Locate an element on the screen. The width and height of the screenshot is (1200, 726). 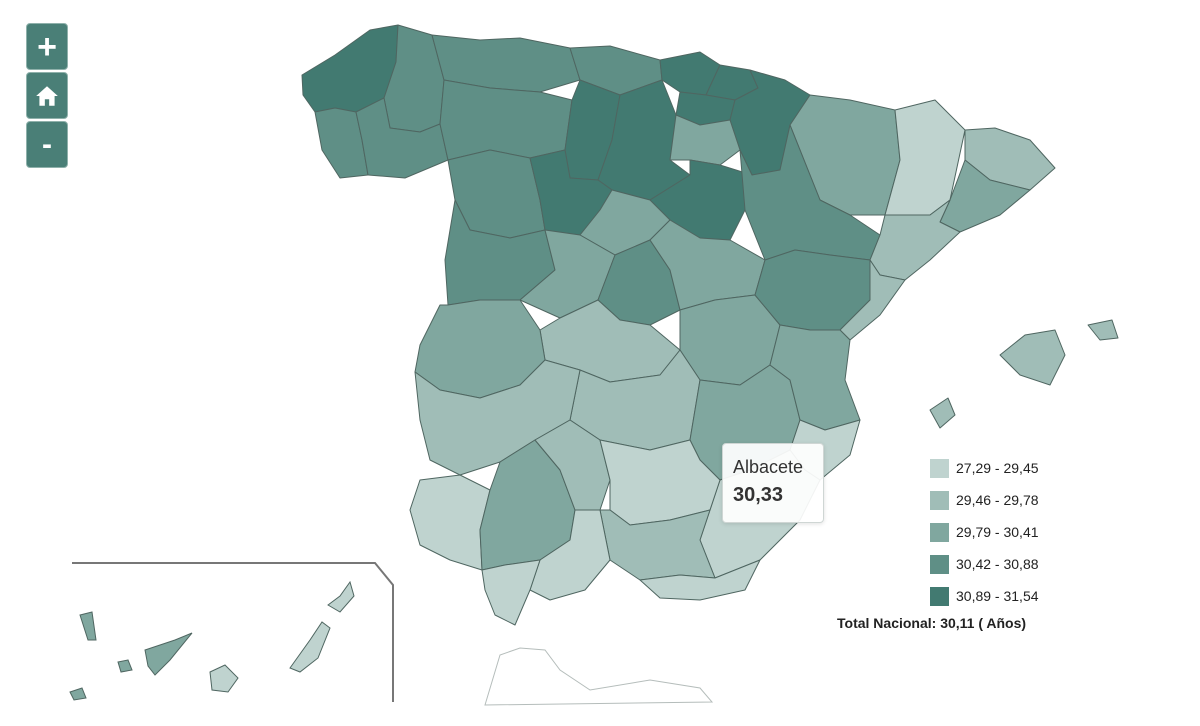
home-button is located at coordinates (47, 95).